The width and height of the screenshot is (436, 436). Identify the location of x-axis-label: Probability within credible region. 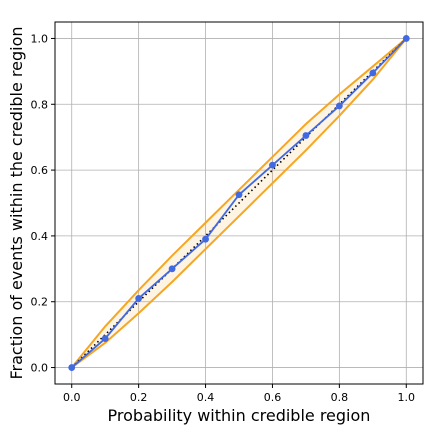
(239, 415).